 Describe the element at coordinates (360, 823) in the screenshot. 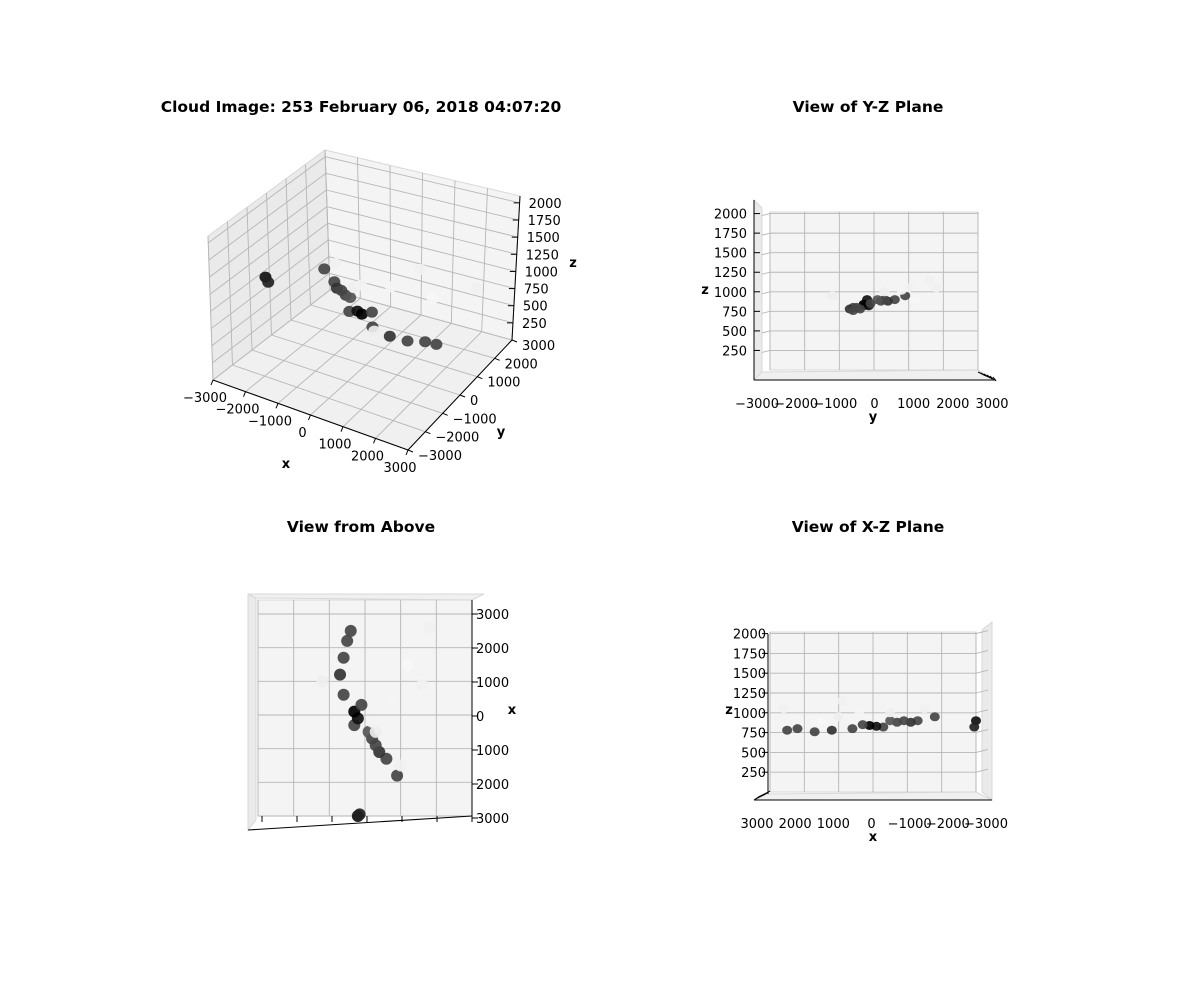

I see `top-bottom-axis-line` at that location.